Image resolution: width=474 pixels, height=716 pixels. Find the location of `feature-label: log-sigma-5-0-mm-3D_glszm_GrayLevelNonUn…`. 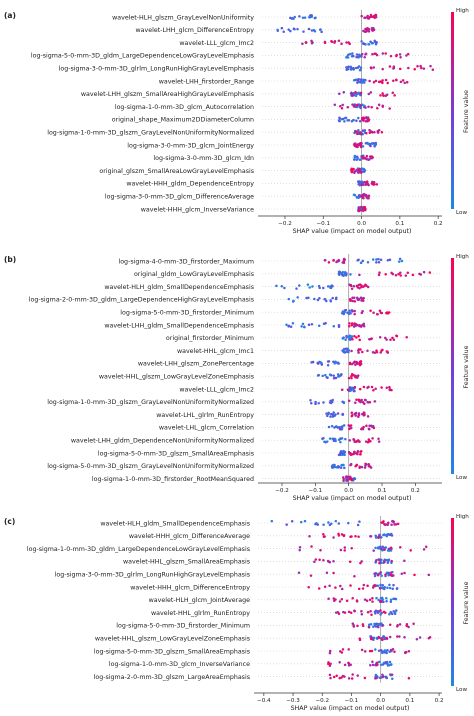

feature-label: log-sigma-5-0-mm-3D_glszm_GrayLevelNonUn… is located at coordinates (150, 466).